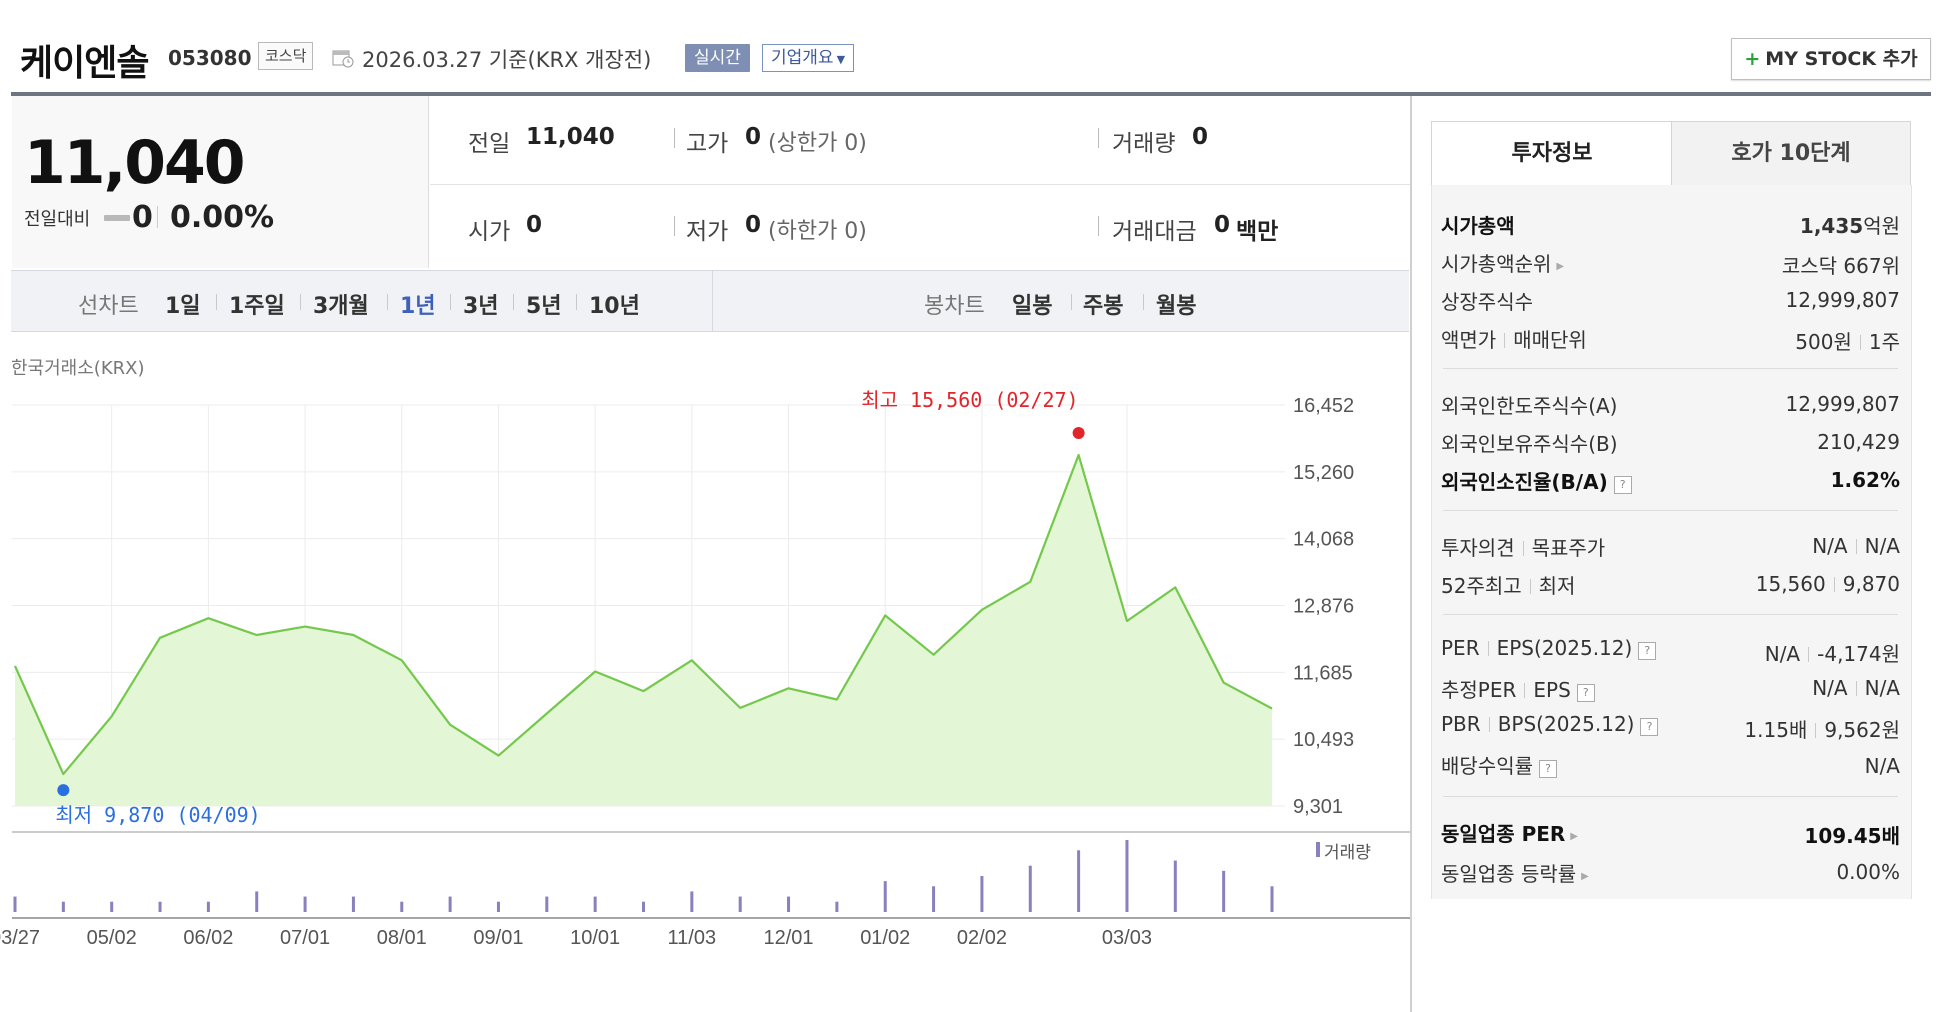 The image size is (1960, 1012). Describe the element at coordinates (1564, 648) in the screenshot. I see `eps-label: EPS(2025.12)` at that location.